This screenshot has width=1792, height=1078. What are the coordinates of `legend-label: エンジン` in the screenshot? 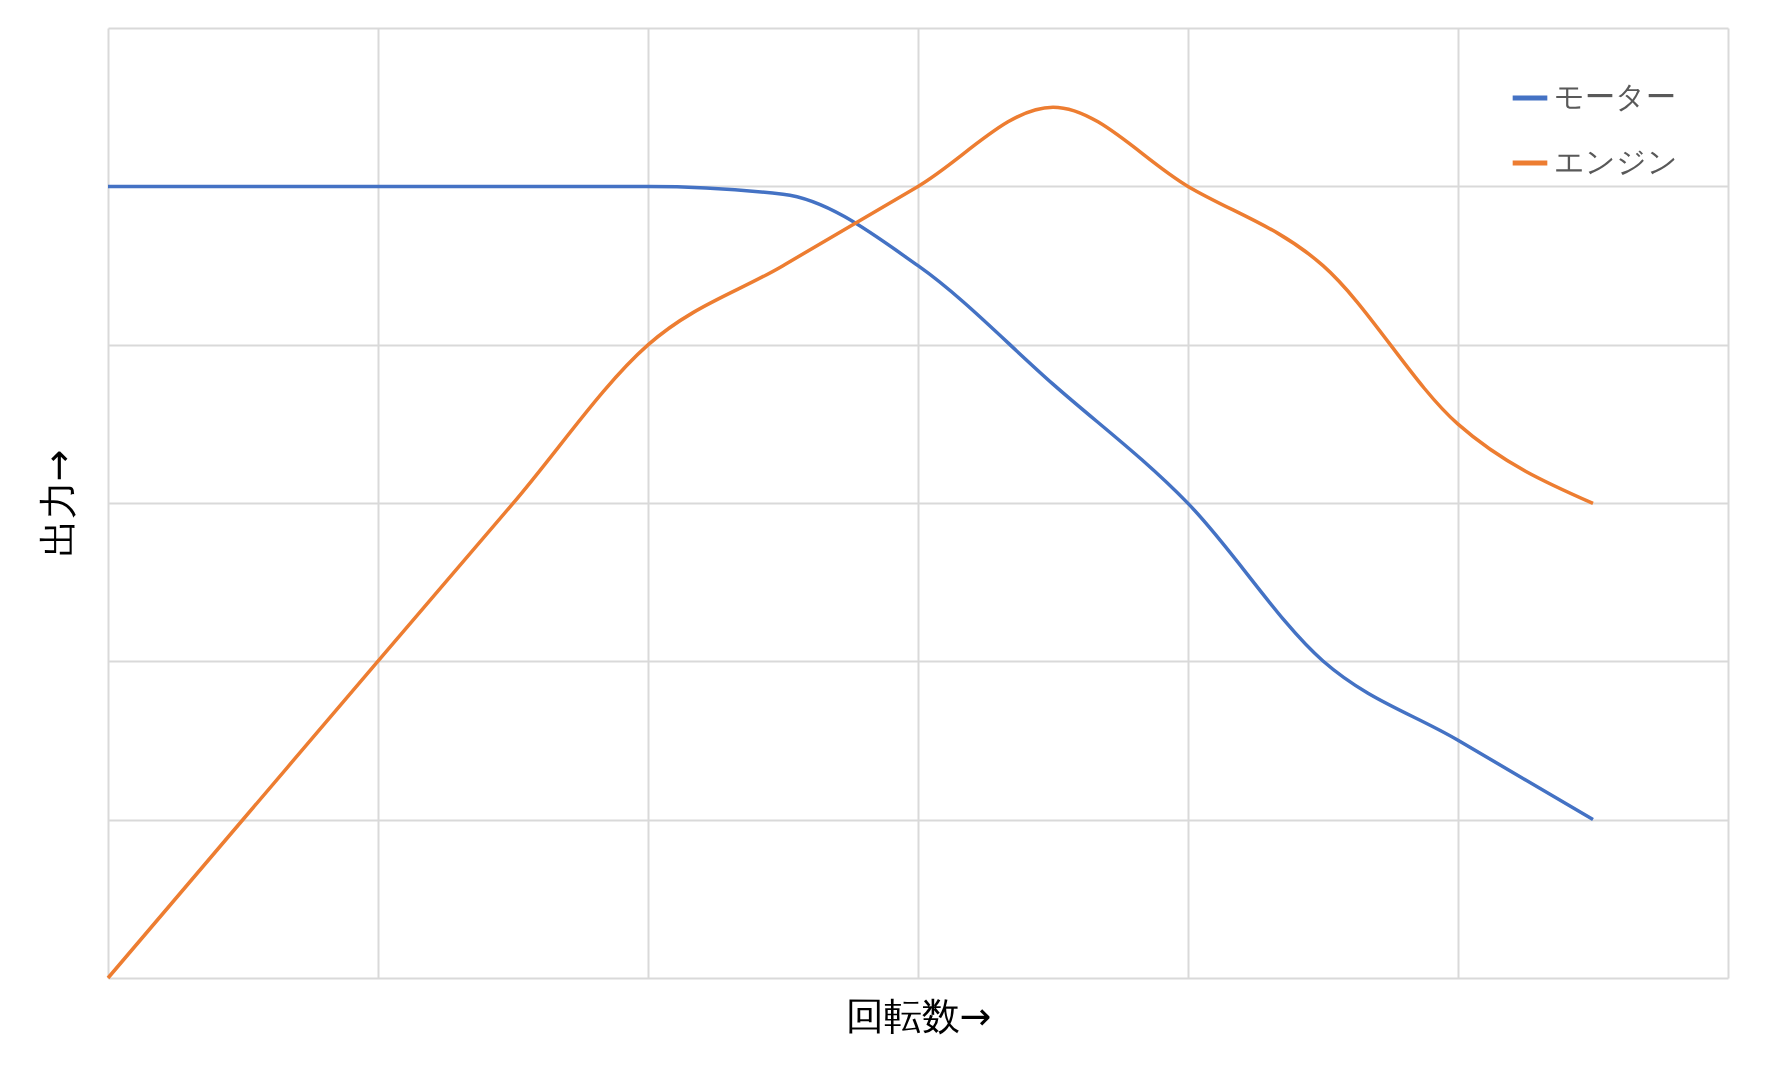 It's located at (1616, 161).